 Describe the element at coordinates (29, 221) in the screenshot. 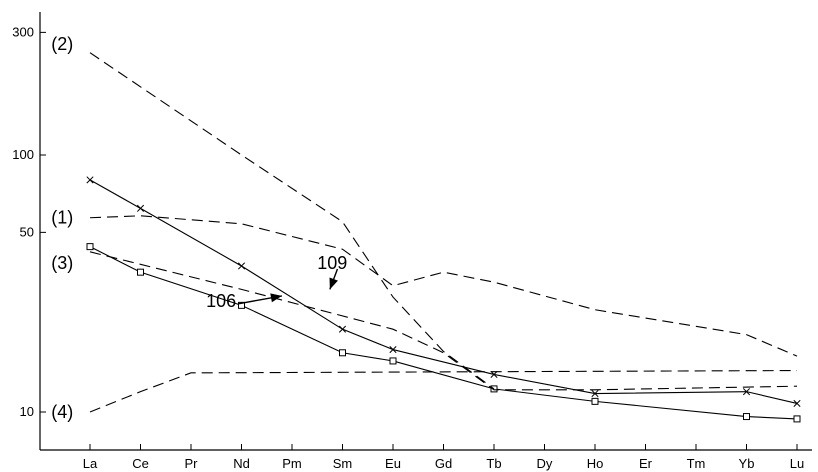

I see `y-axis-ticks: 10 50 100 300` at that location.